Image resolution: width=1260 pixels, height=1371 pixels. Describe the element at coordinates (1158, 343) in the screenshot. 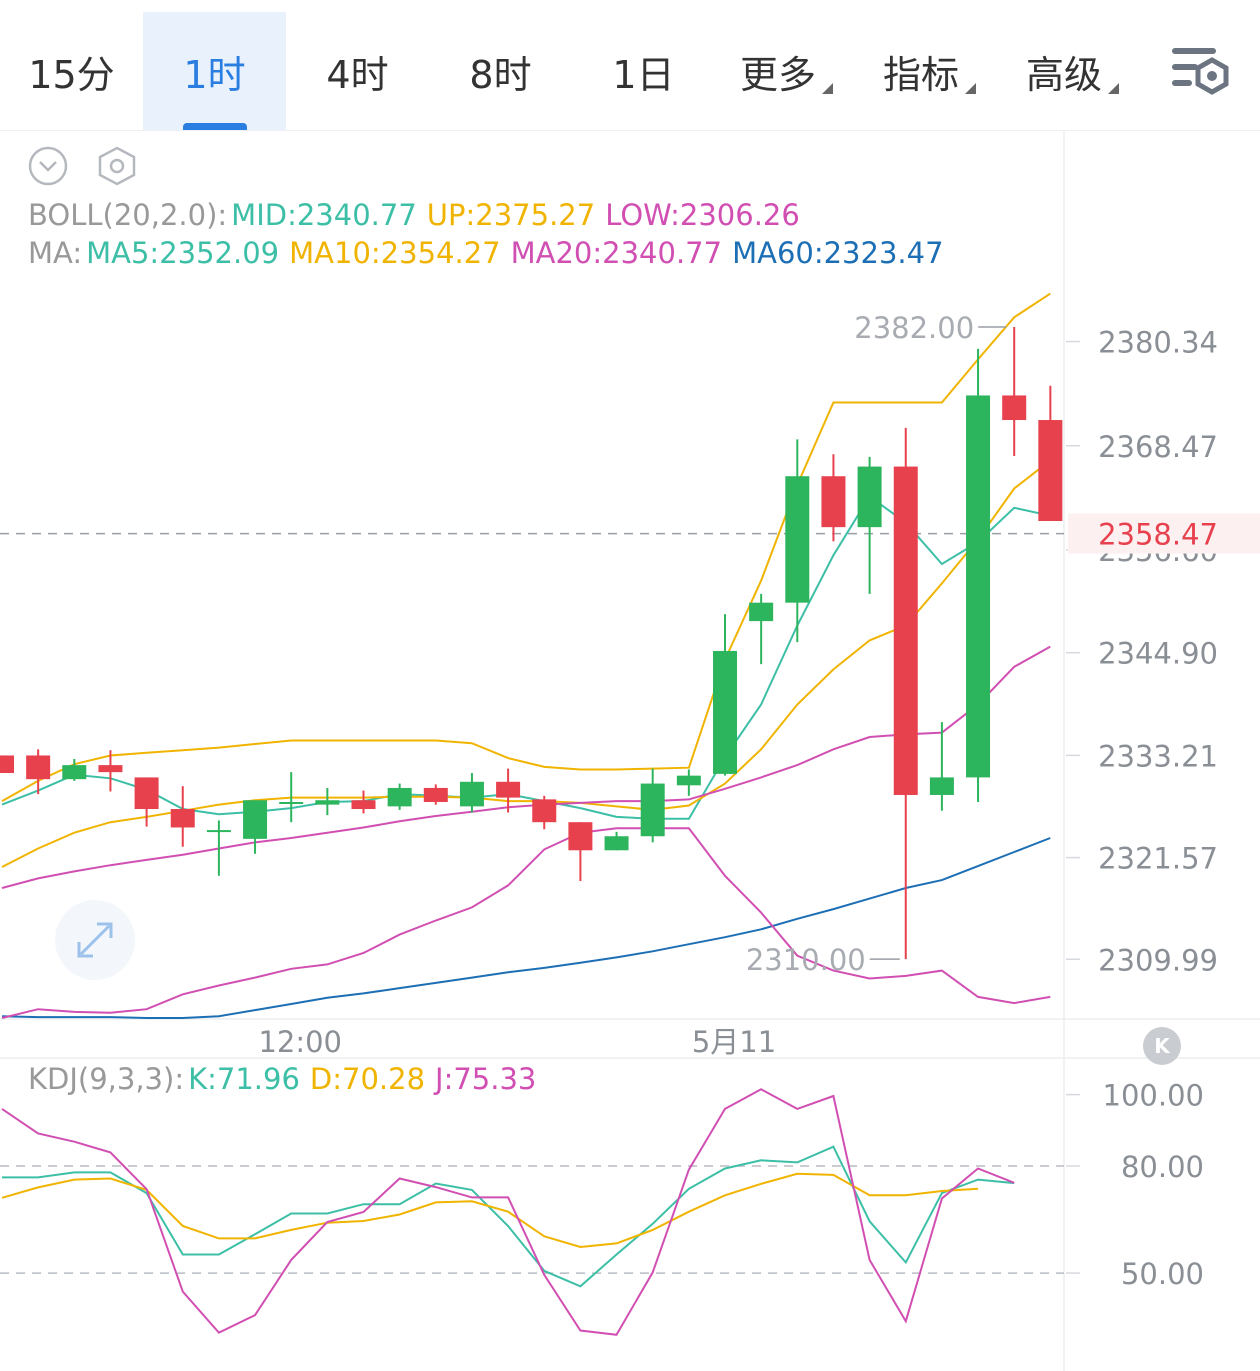

I see `y-tick-label: 2380.34` at that location.